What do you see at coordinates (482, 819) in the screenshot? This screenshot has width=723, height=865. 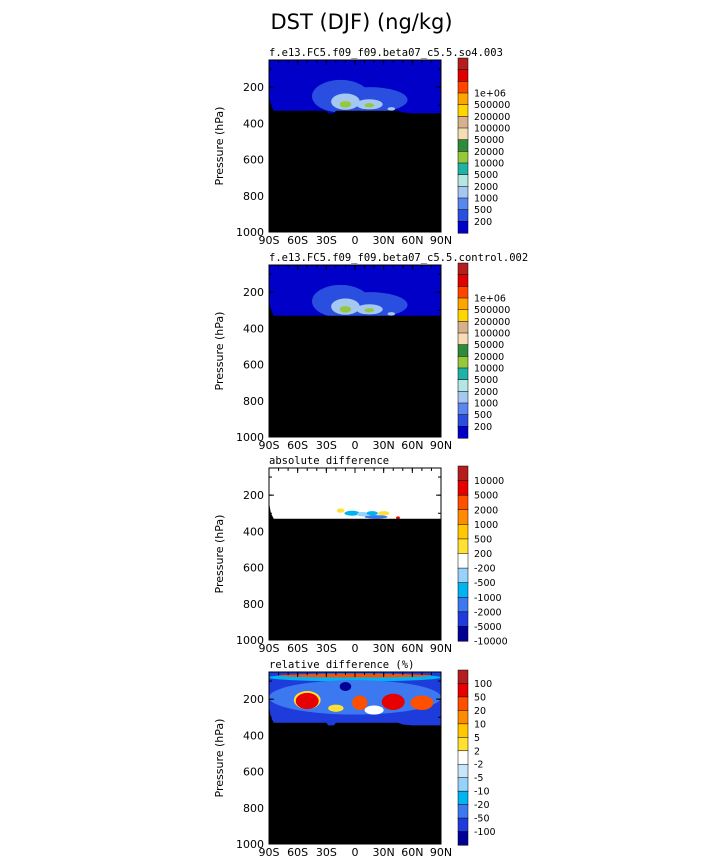 I see `colorbar-label: -50` at bounding box center [482, 819].